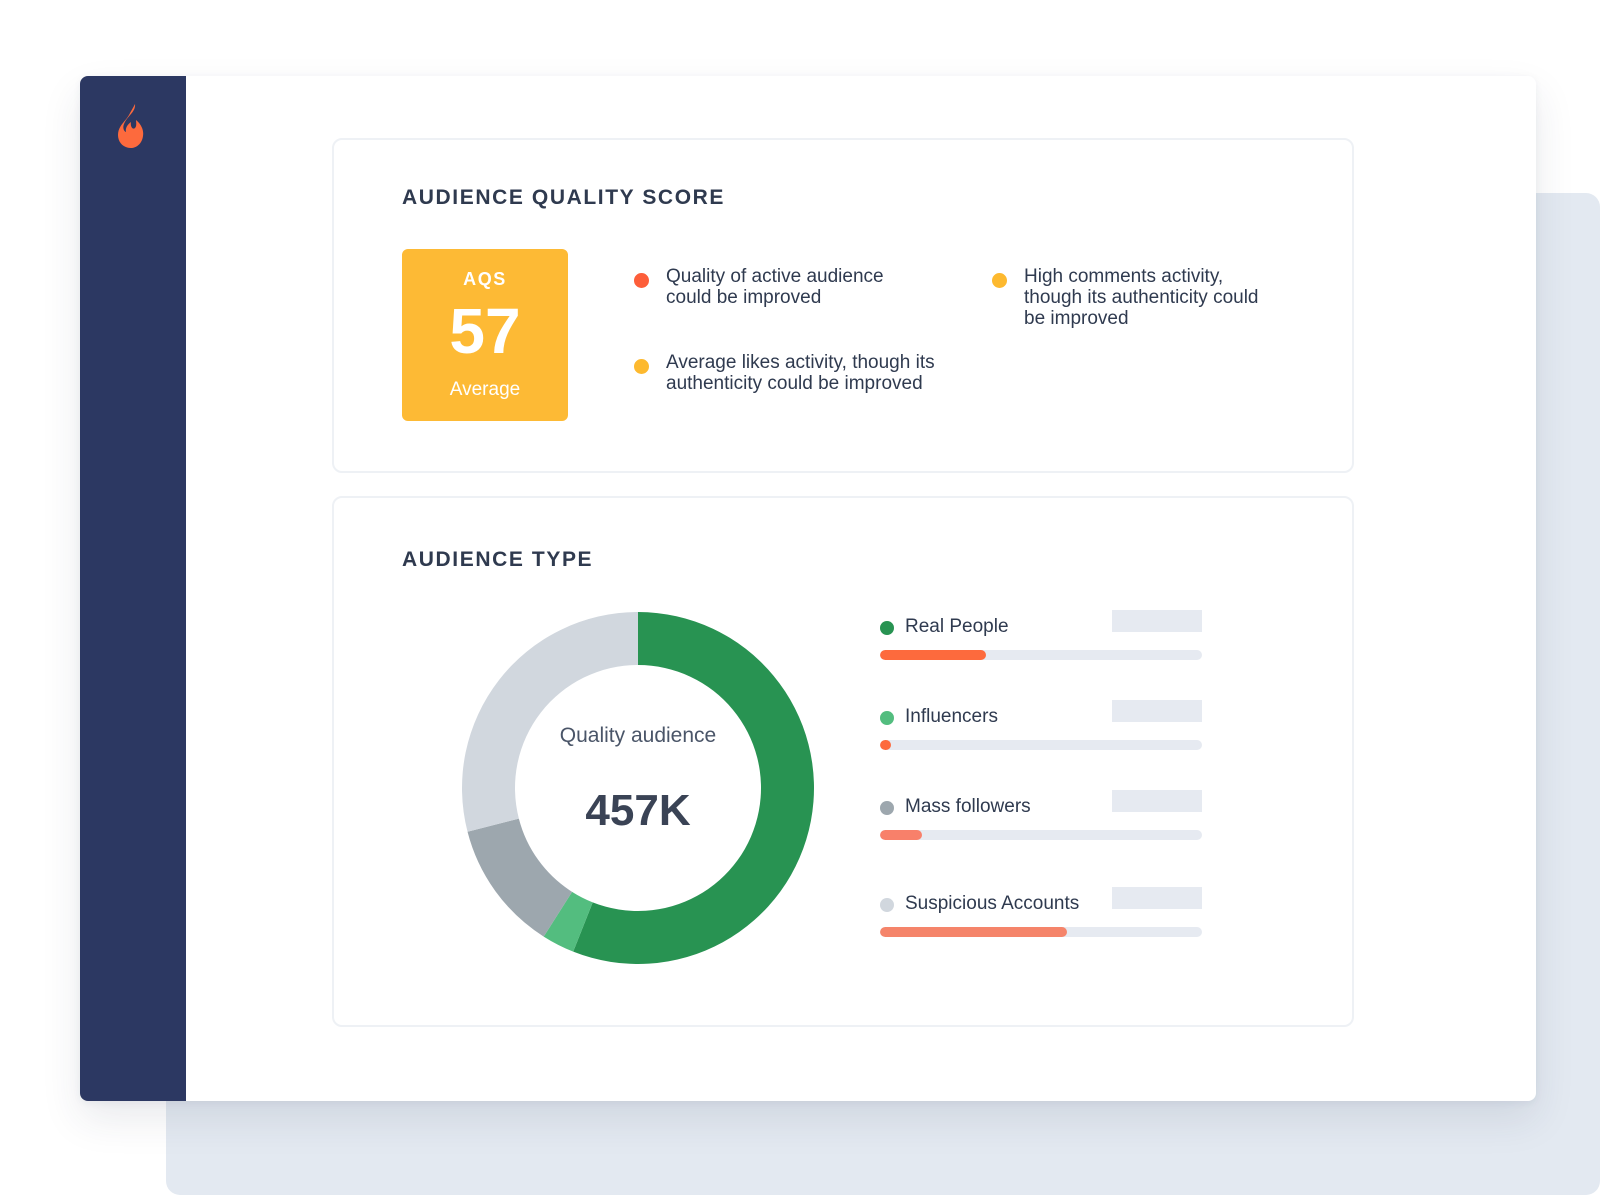  I want to click on aqs-card-title: AUDIENCE QUALITY SCORE, so click(564, 197).